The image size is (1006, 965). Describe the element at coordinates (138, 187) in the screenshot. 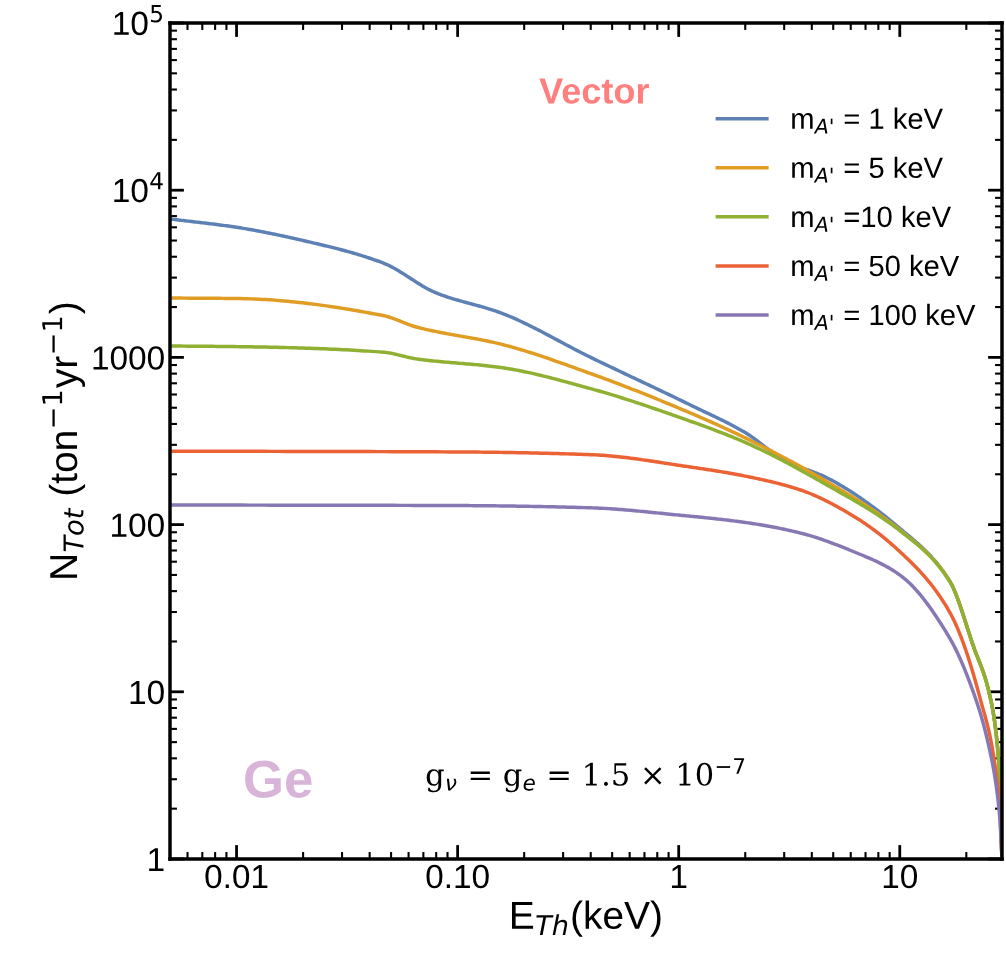

I see `y-tick-label: 10$^{4}$` at that location.